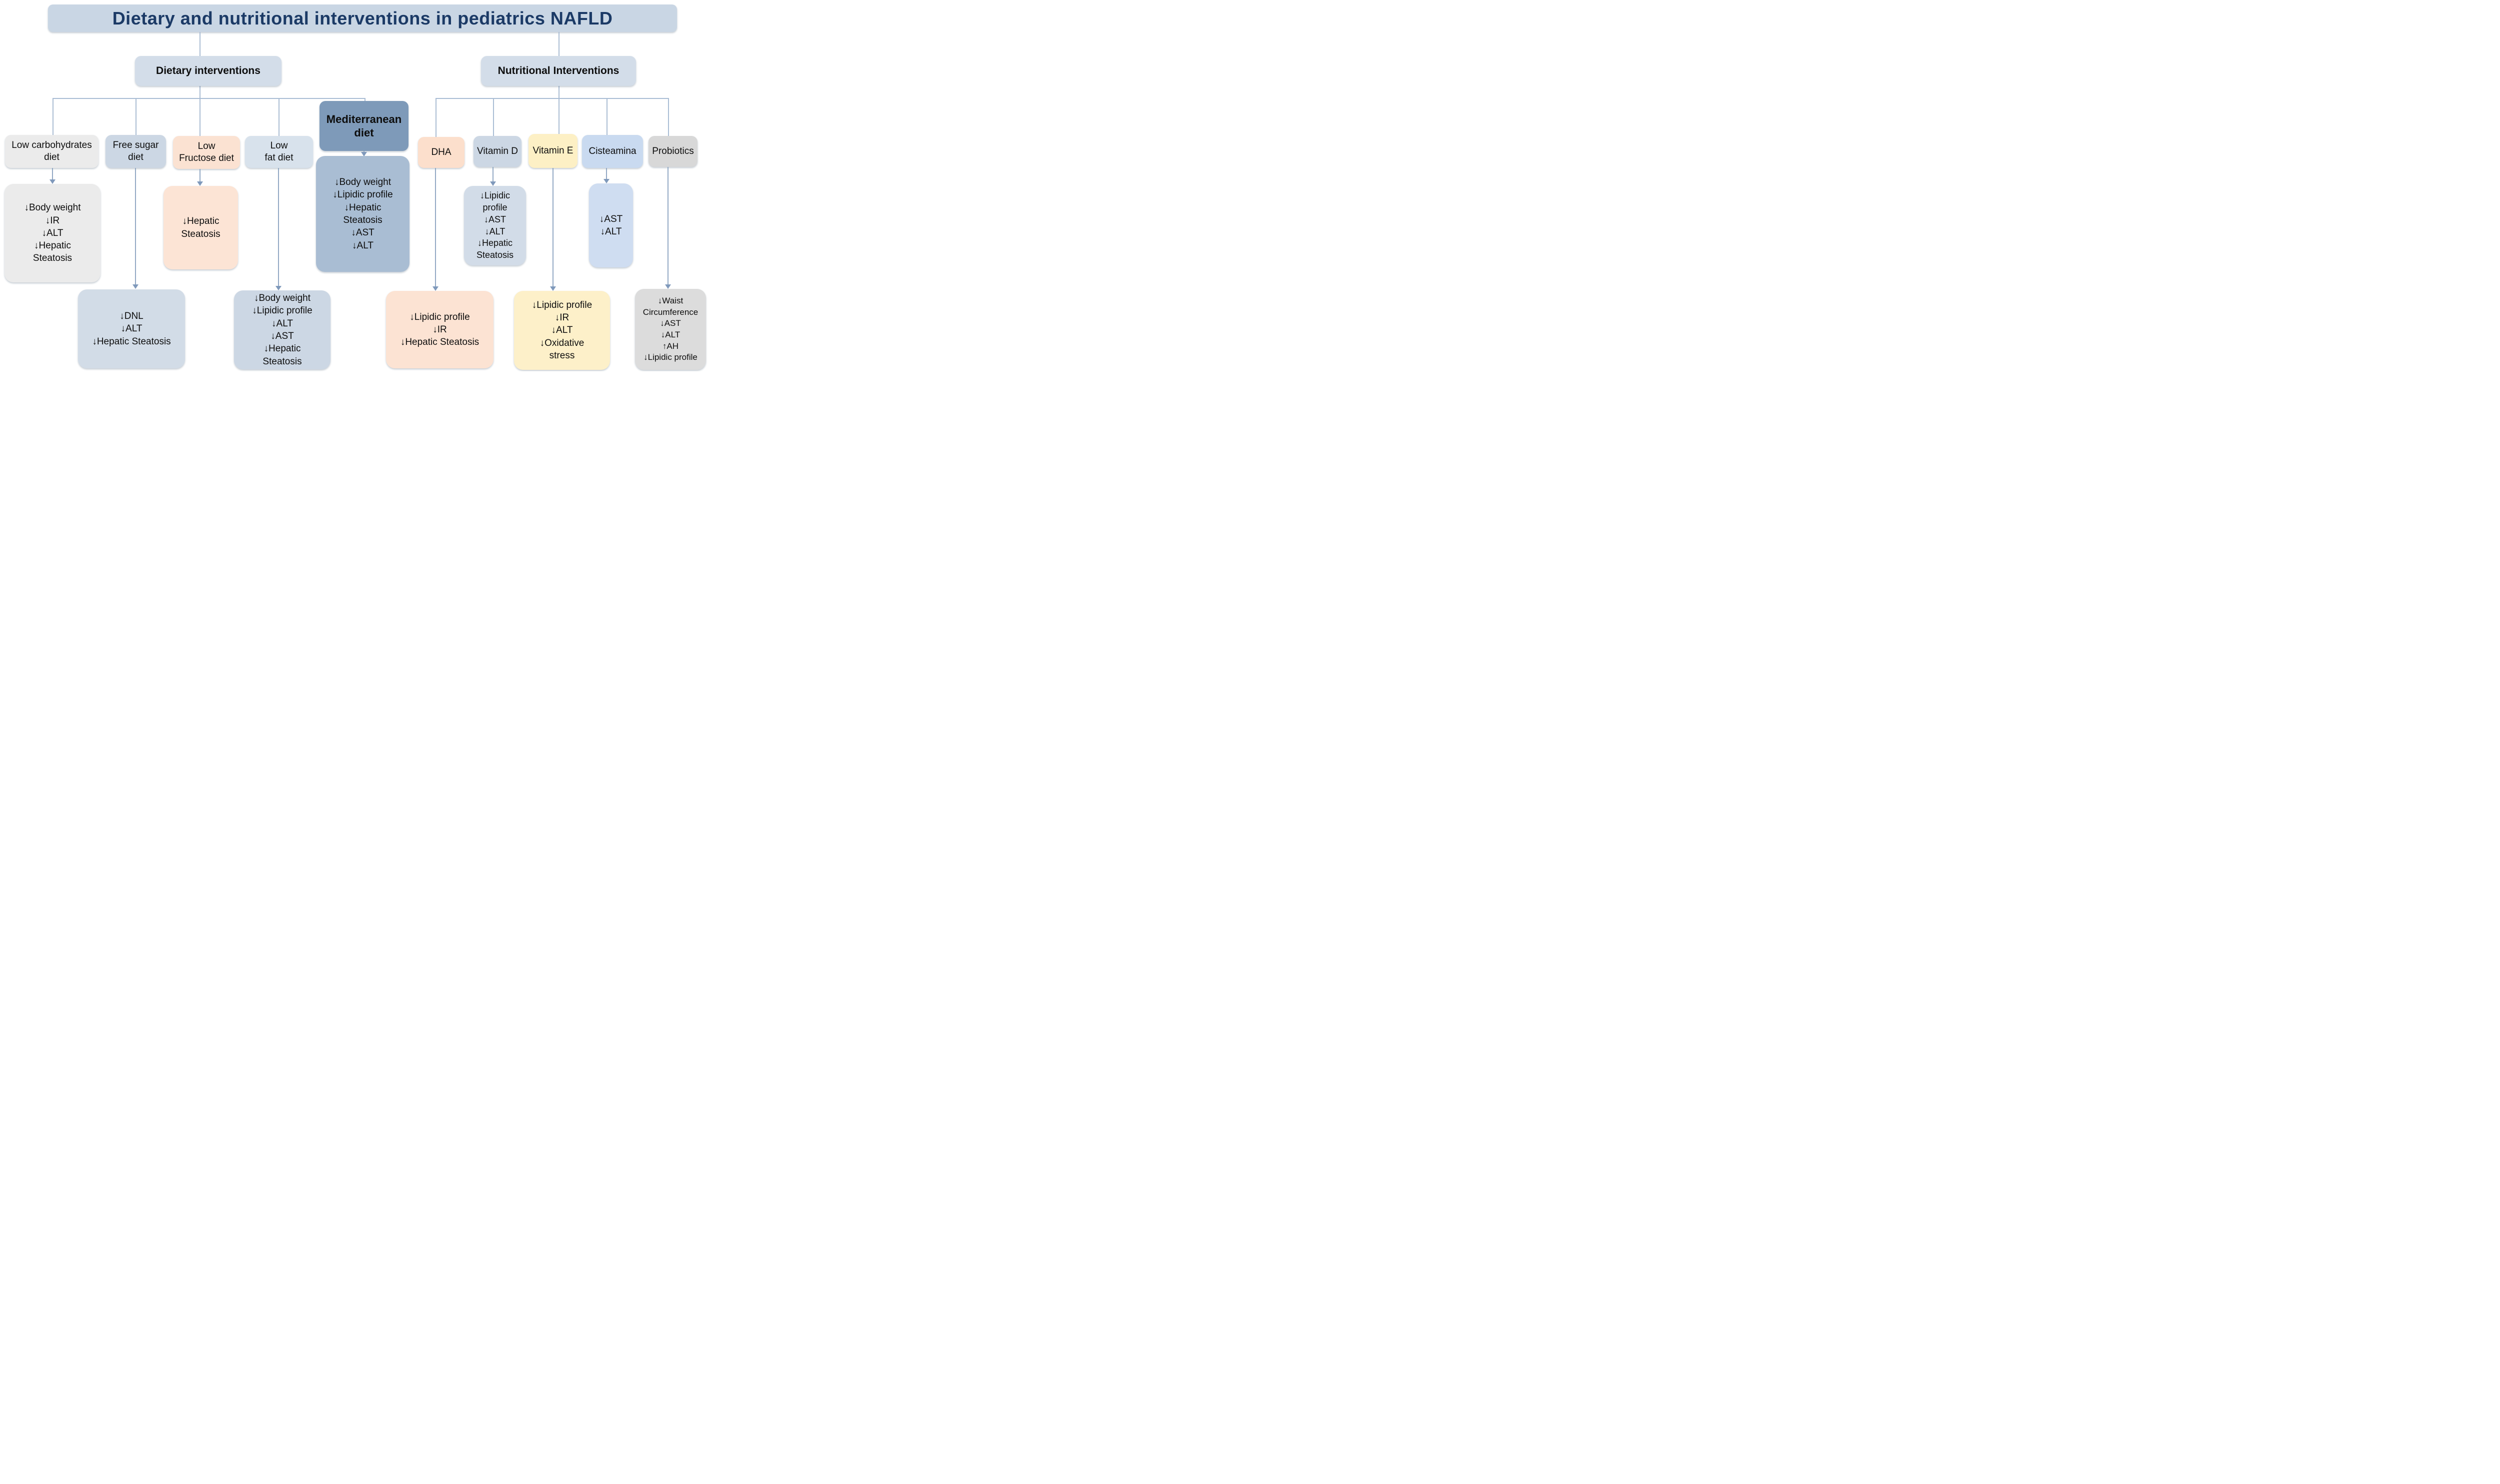 This screenshot has width=2500, height=1484. I want to click on node-free-sugar-diet: Free sugar diet, so click(136, 151).